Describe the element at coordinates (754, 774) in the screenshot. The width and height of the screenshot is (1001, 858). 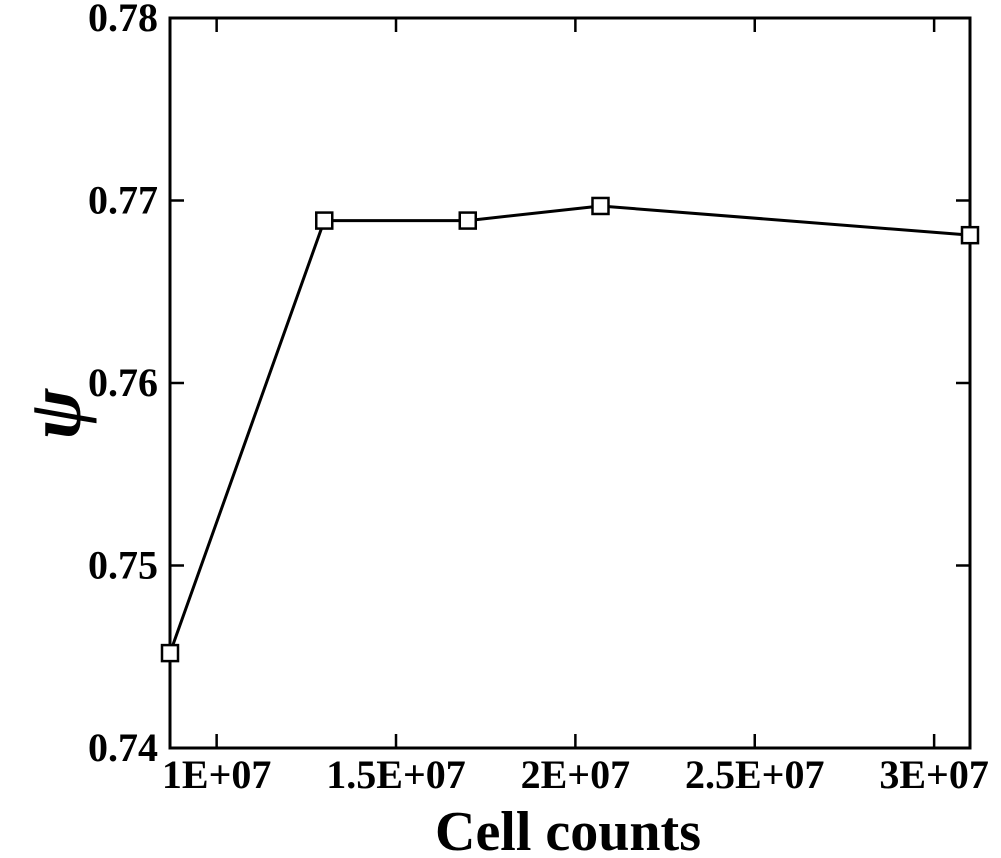
I see `x-tick-label: 2.5E+07` at that location.